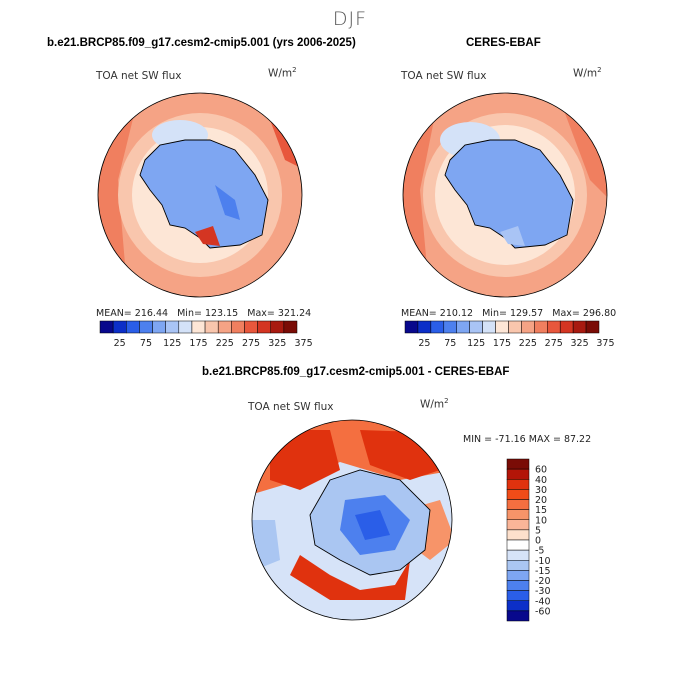 The image size is (700, 700). Describe the element at coordinates (450, 343) in the screenshot. I see `panel-2-colorbar-tick-label: 75` at that location.